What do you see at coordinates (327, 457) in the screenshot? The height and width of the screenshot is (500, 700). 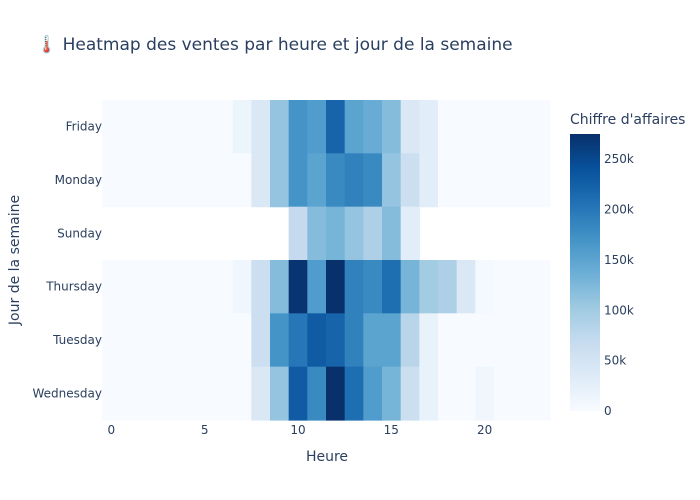 I see `x-axis-label: Heure` at bounding box center [327, 457].